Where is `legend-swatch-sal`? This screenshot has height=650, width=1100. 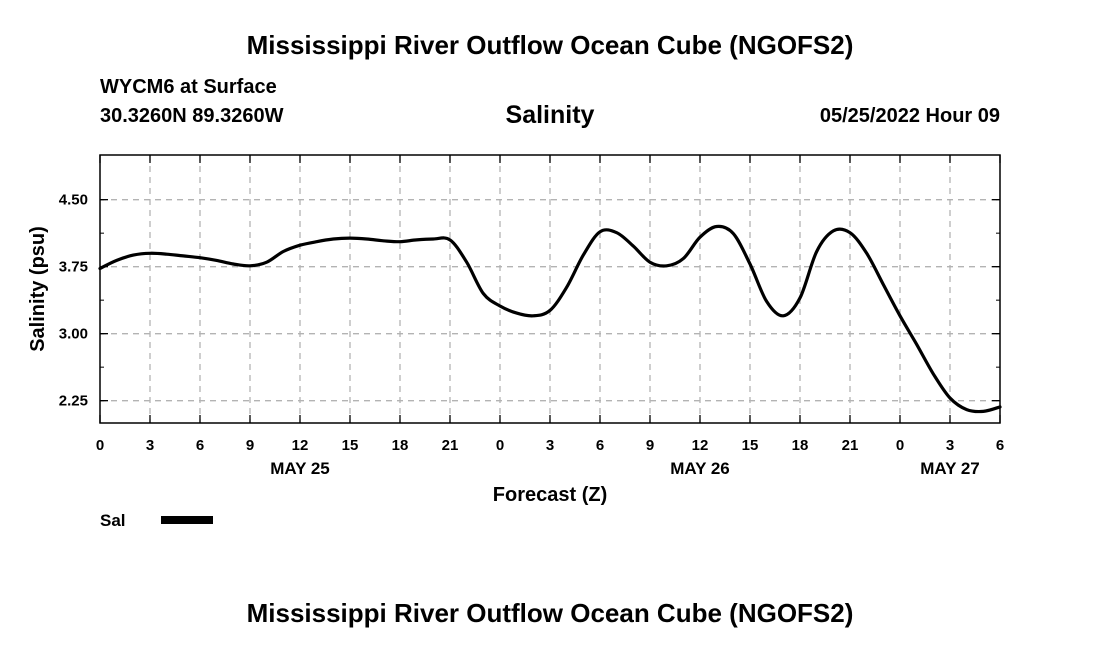 legend-swatch-sal is located at coordinates (187, 520).